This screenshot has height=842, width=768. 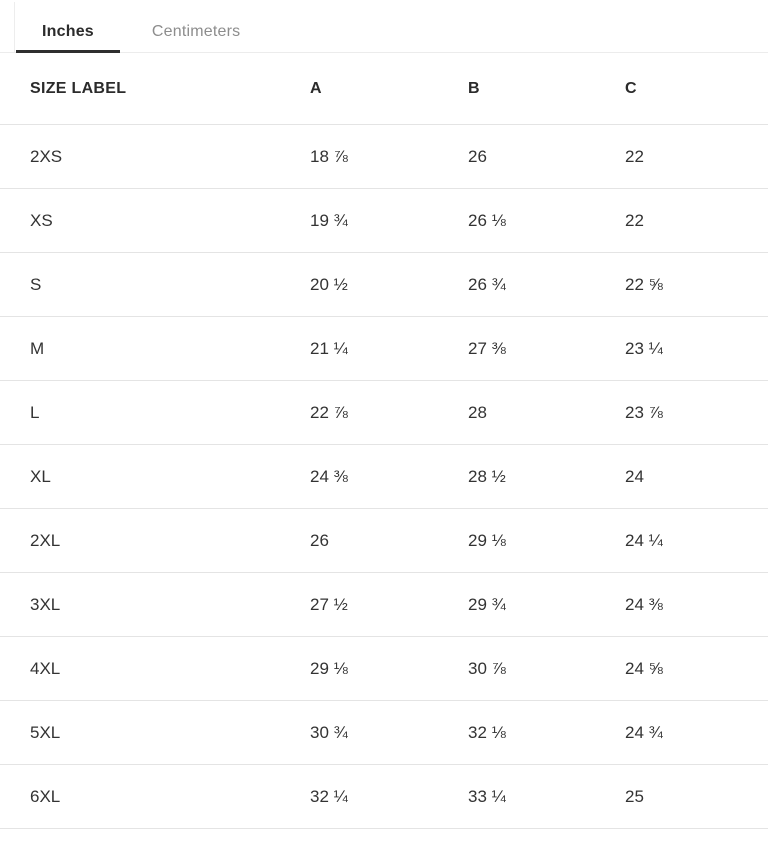 What do you see at coordinates (384, 285) in the screenshot?
I see `table-row: S 20 ½ 26 ¾ 22 ⅝` at bounding box center [384, 285].